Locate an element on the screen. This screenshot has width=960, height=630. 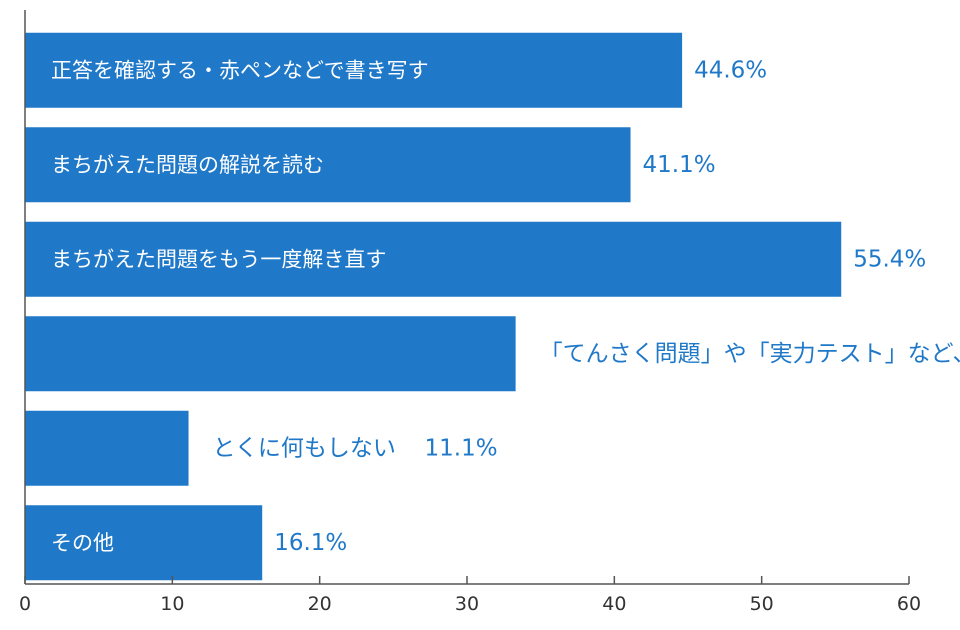
value-label: 44.6% is located at coordinates (730, 70).